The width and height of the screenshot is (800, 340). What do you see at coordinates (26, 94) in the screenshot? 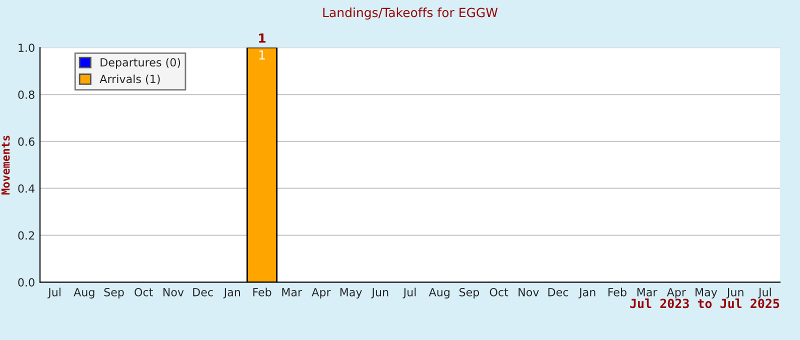
I see `y-tick-label: 0.8` at bounding box center [26, 94].